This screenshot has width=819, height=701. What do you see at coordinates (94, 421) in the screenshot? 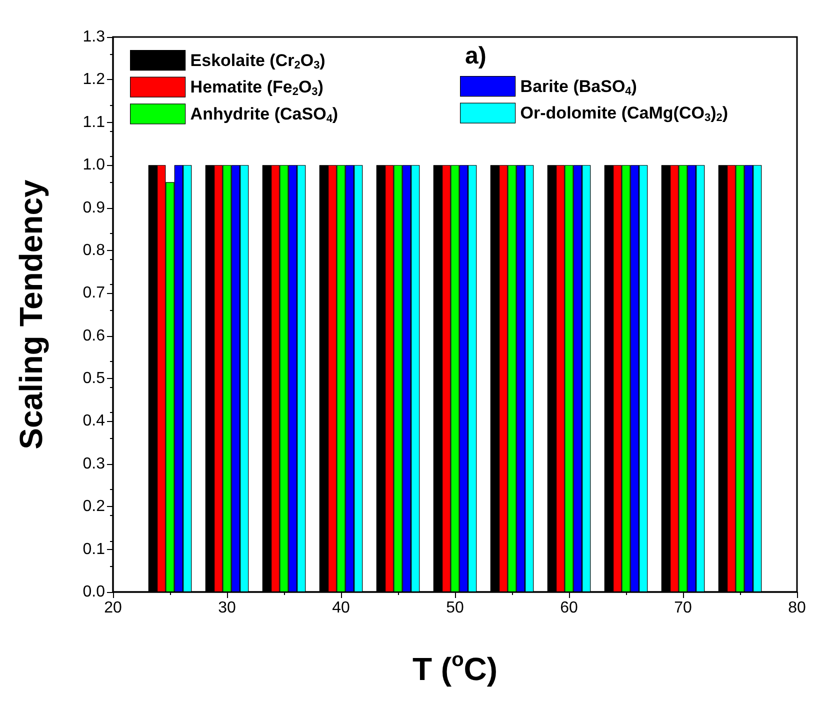
I see `y-tick-label: 0.4` at bounding box center [94, 421].